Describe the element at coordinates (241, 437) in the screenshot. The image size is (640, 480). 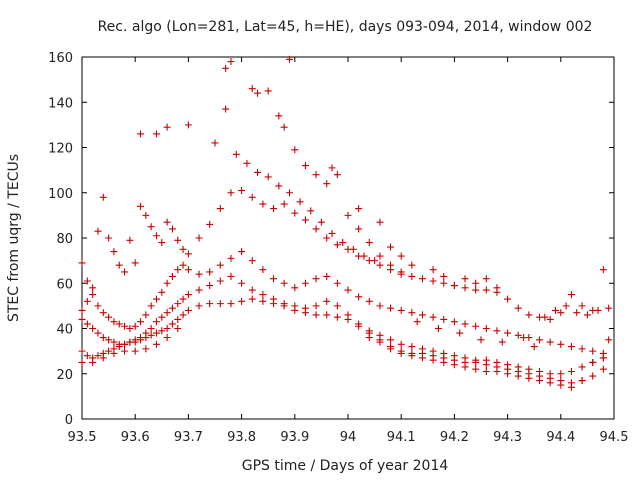
I see `x-tick-label: 93.8` at that location.